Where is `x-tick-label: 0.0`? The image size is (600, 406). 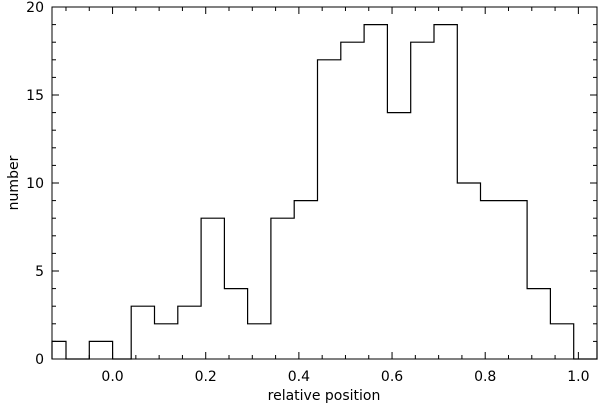
x-tick-label: 0.0 is located at coordinates (112, 377).